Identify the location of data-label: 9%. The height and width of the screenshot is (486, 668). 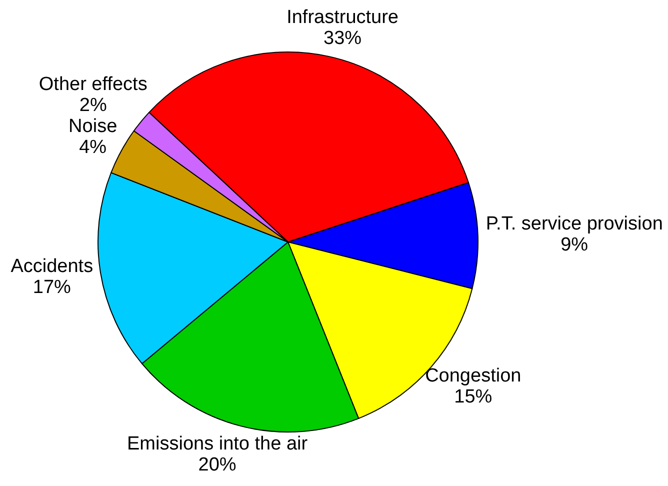
(574, 245).